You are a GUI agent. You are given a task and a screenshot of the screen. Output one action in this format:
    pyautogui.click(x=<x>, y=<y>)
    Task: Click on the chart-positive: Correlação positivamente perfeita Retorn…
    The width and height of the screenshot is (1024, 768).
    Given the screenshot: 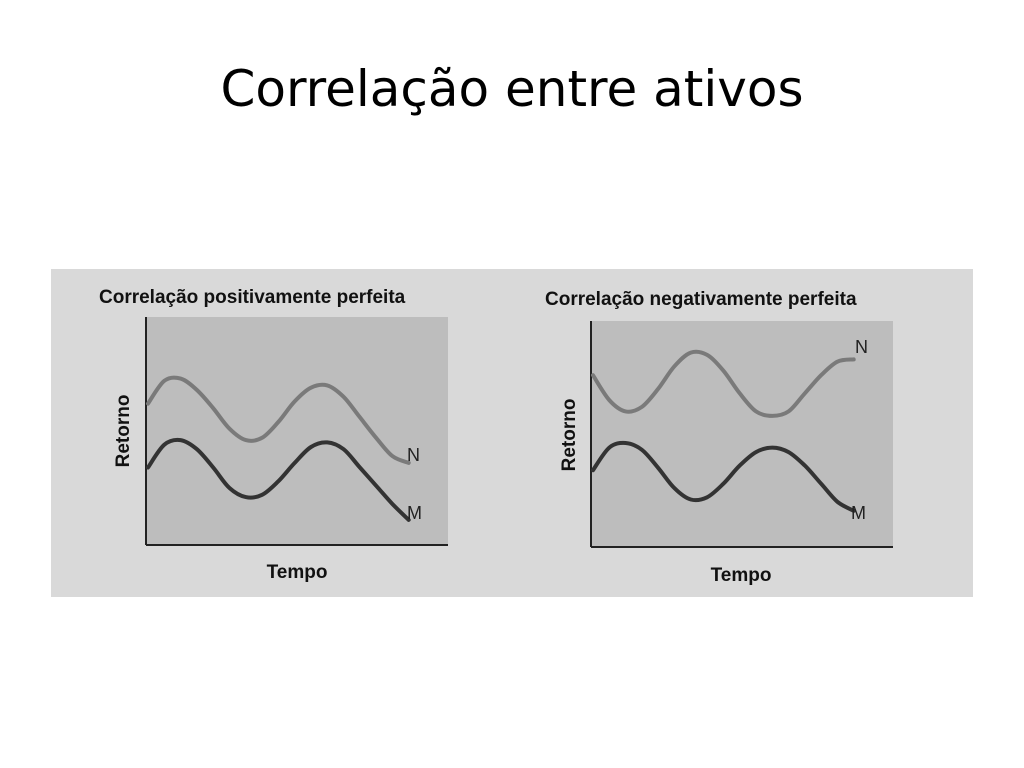 What is the action you would take?
    pyautogui.click(x=273, y=435)
    